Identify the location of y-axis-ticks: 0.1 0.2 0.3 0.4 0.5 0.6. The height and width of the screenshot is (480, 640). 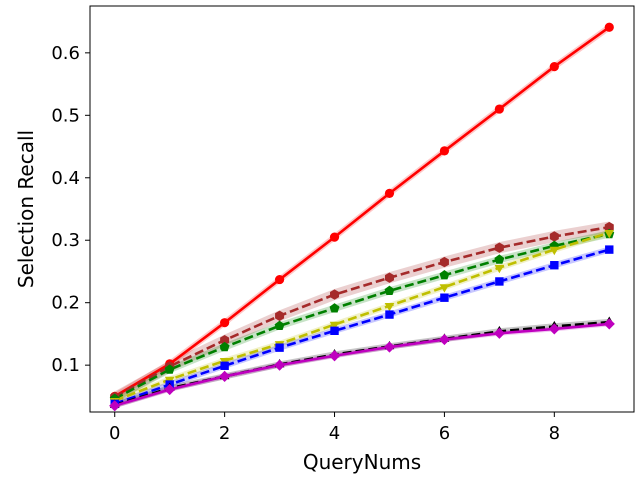
(70, 209).